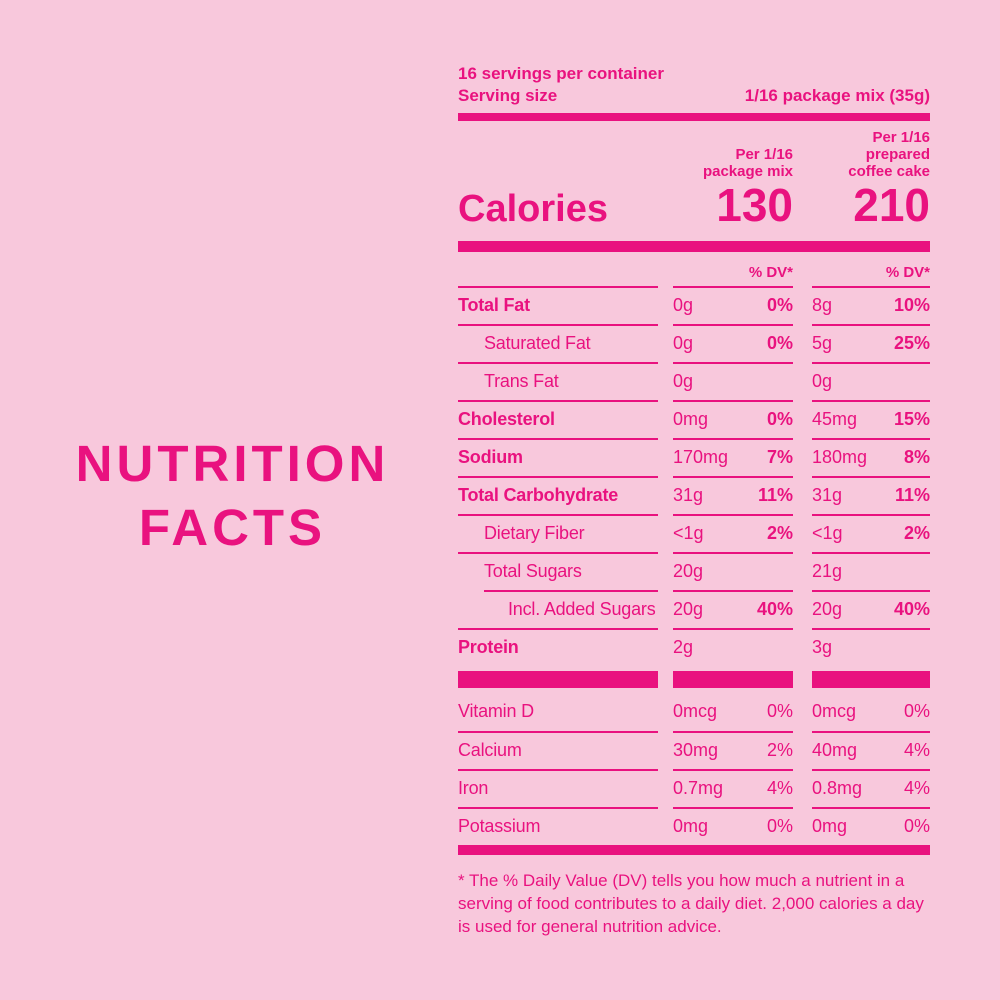 Image resolution: width=1000 pixels, height=1000 pixels. What do you see at coordinates (827, 571) in the screenshot?
I see `amount-prepared: 21g` at bounding box center [827, 571].